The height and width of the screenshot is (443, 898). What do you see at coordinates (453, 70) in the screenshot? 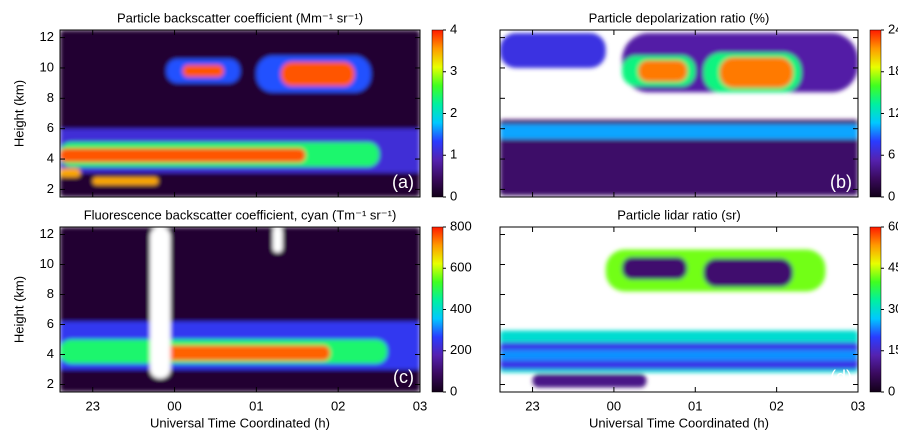
I see `colorbar-tick-label: 3` at bounding box center [453, 70].